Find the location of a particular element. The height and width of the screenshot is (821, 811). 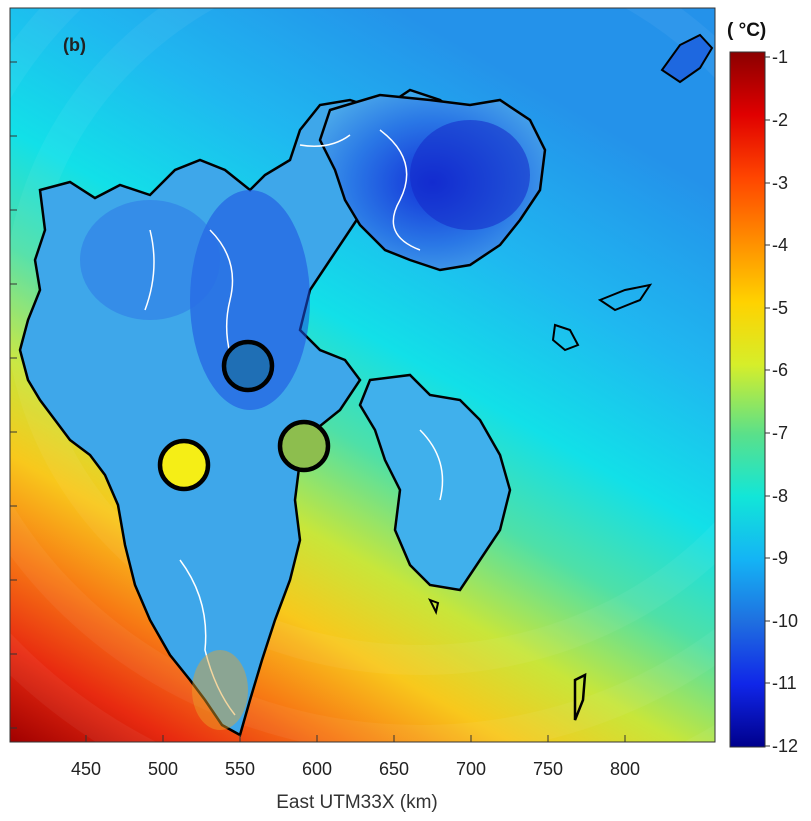

colorbar-tick-label: -8 is located at coordinates (780, 496).